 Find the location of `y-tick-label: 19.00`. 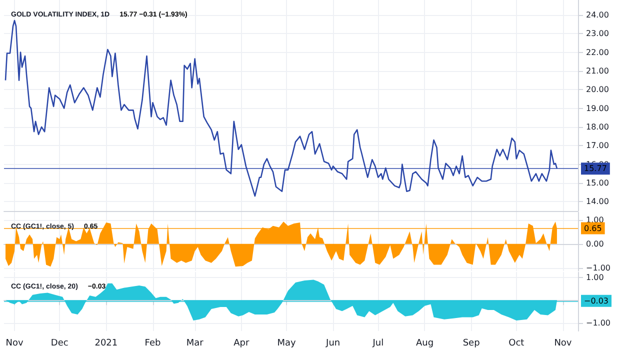

y-tick-label: 19.00 is located at coordinates (597, 108).